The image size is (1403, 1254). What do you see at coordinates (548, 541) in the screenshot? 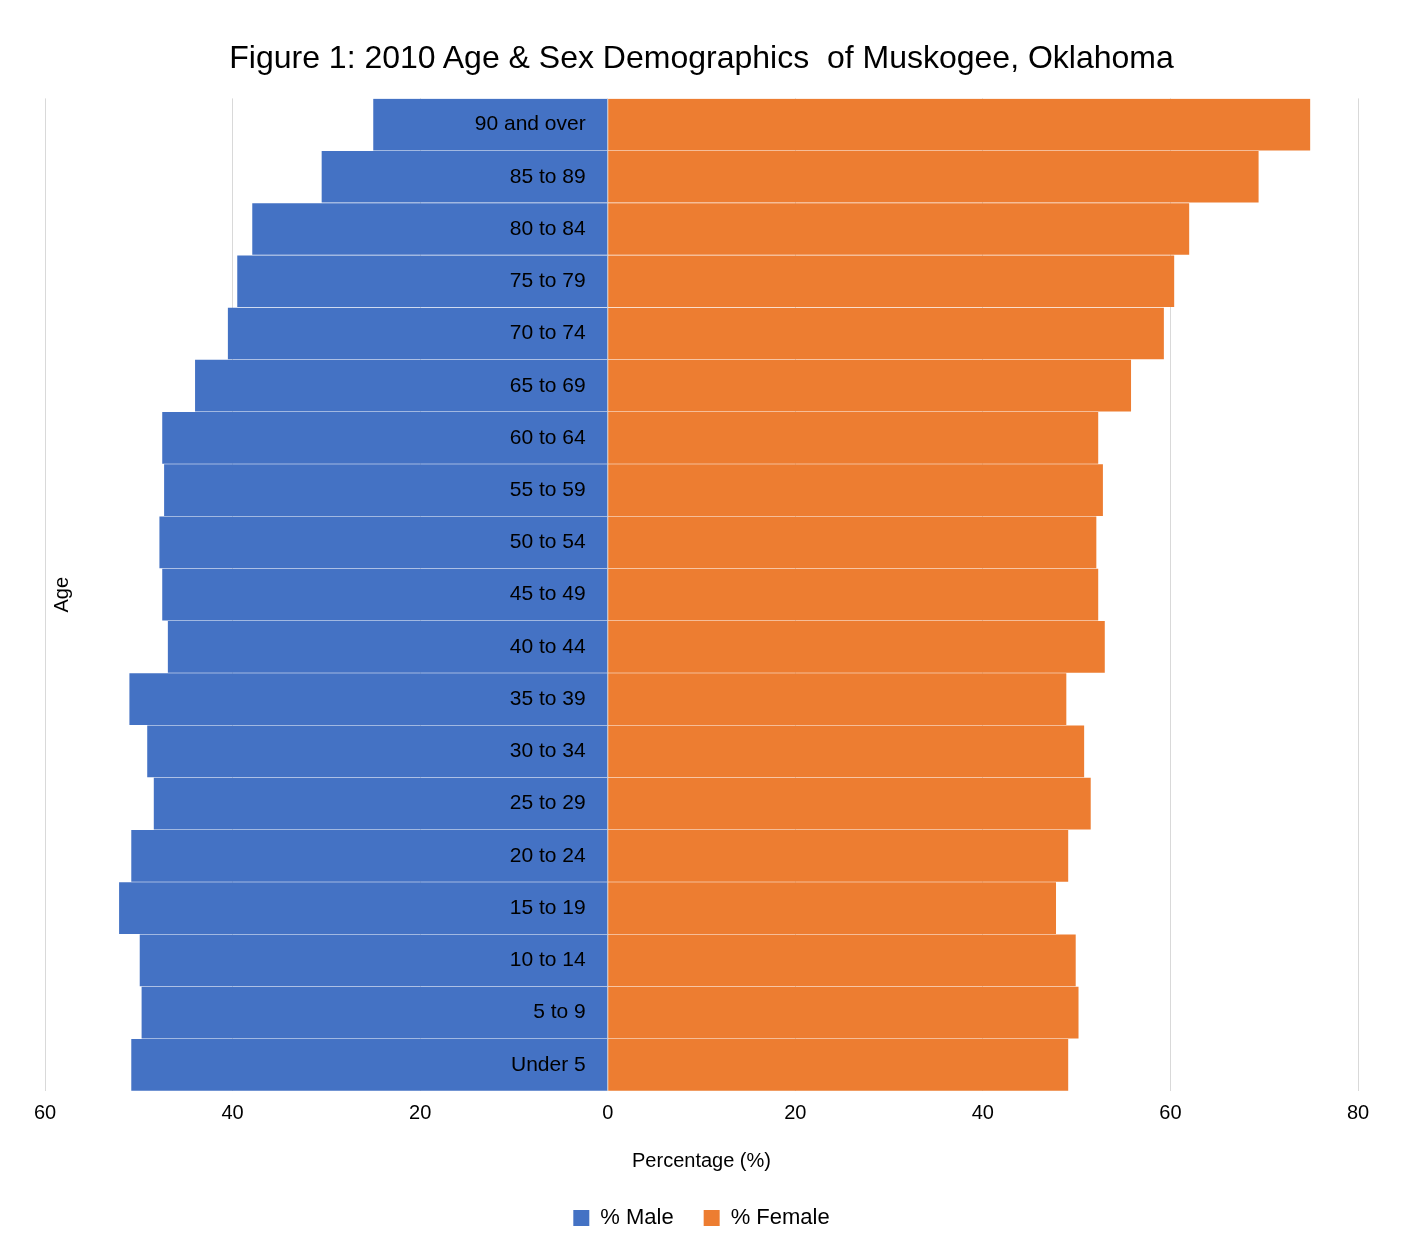
I see `y-tick-label: 50 to 54` at bounding box center [548, 541].